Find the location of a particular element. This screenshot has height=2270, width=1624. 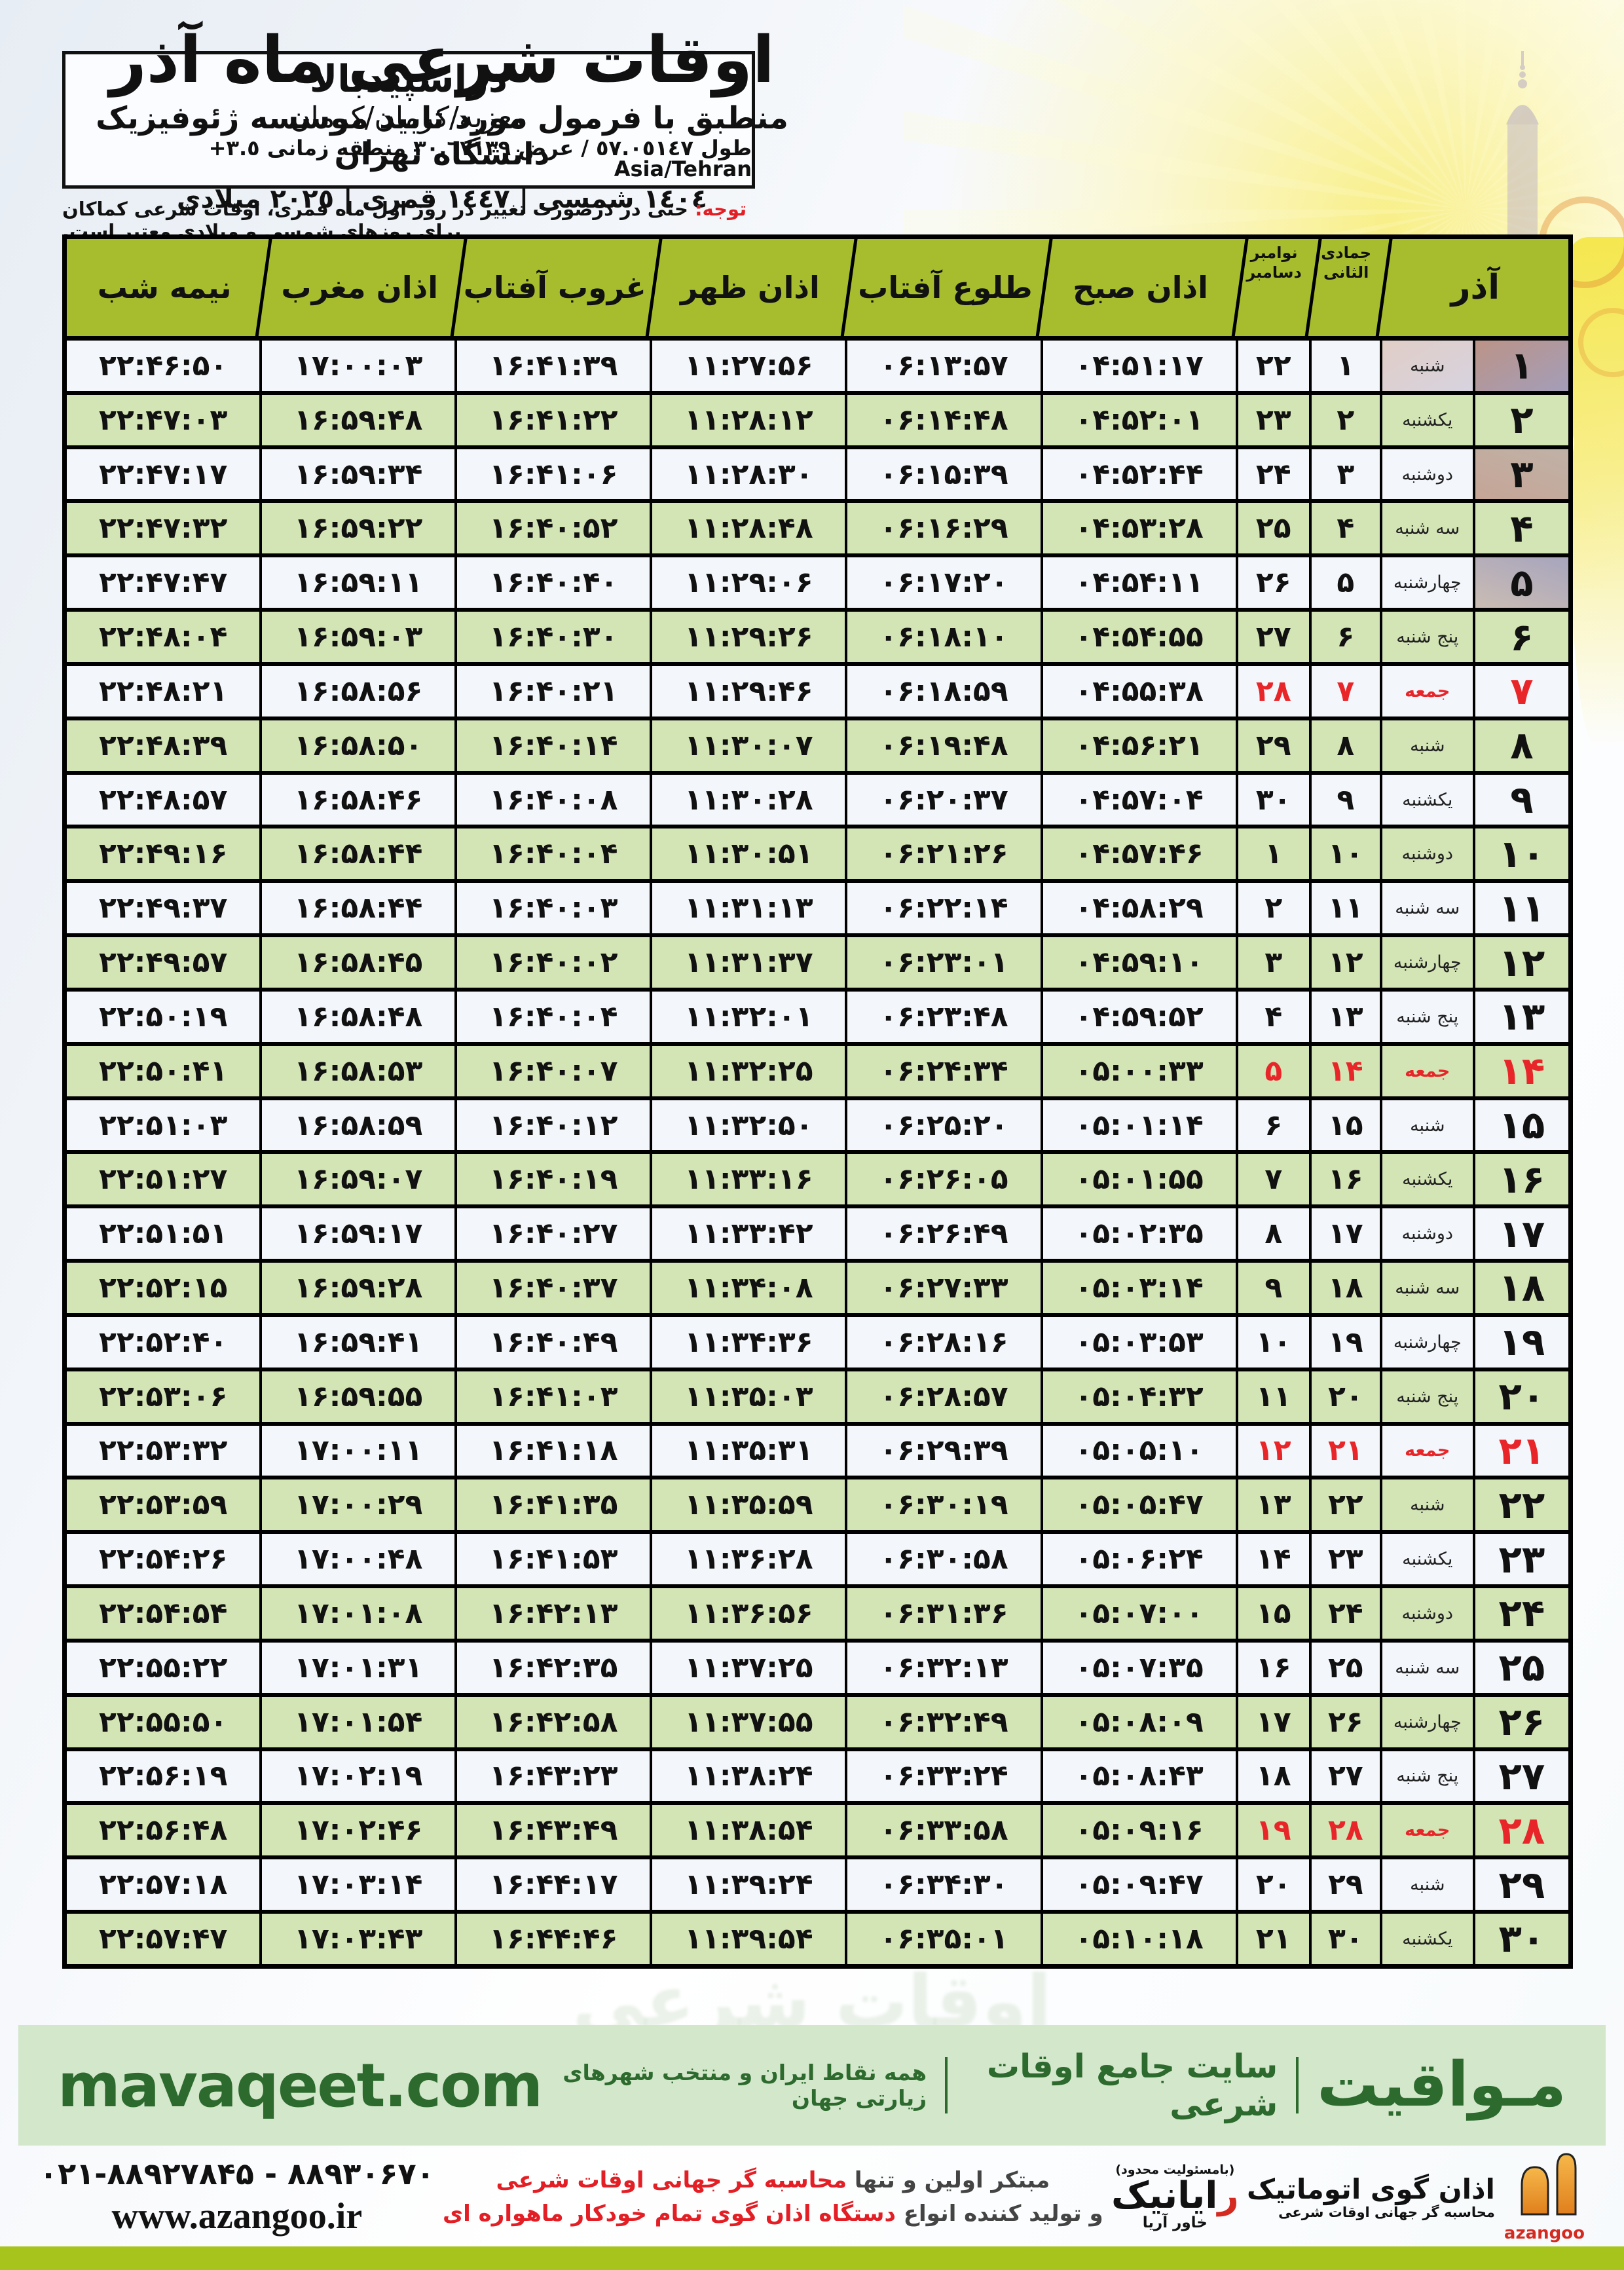

sunrise-time-cell: ۰۶:۲۰:۳۷ is located at coordinates (945, 799).